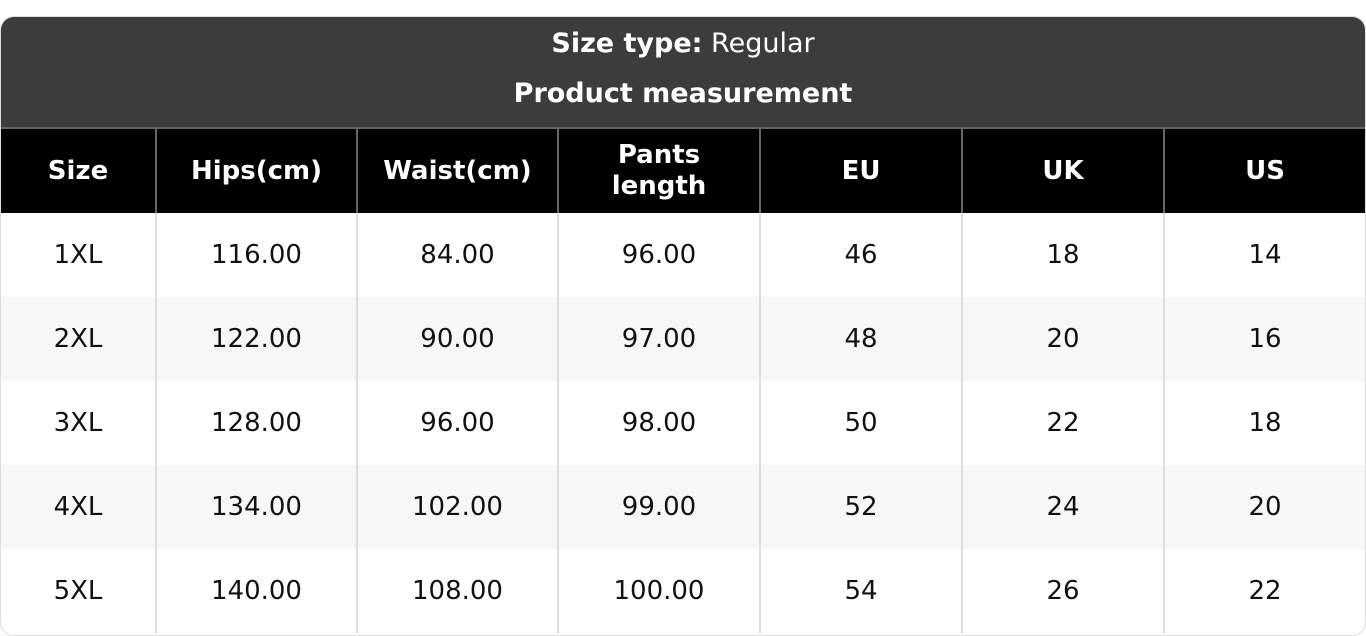  Describe the element at coordinates (1264, 171) in the screenshot. I see `column-header: US` at that location.